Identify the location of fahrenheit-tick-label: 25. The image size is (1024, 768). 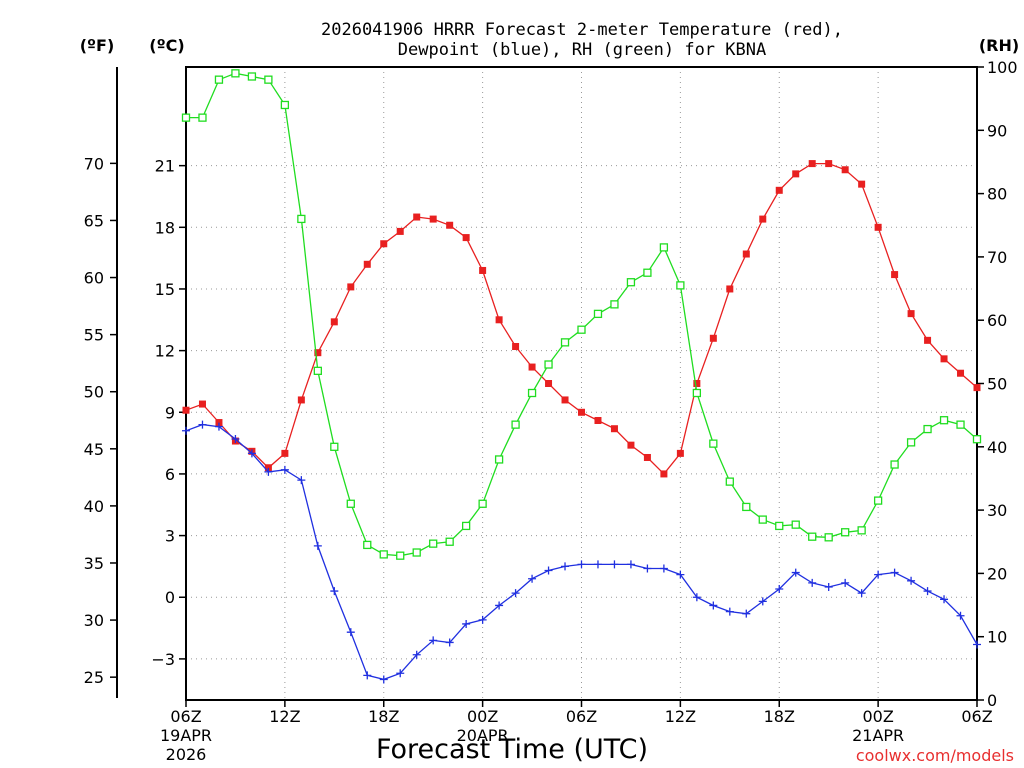
(94, 677).